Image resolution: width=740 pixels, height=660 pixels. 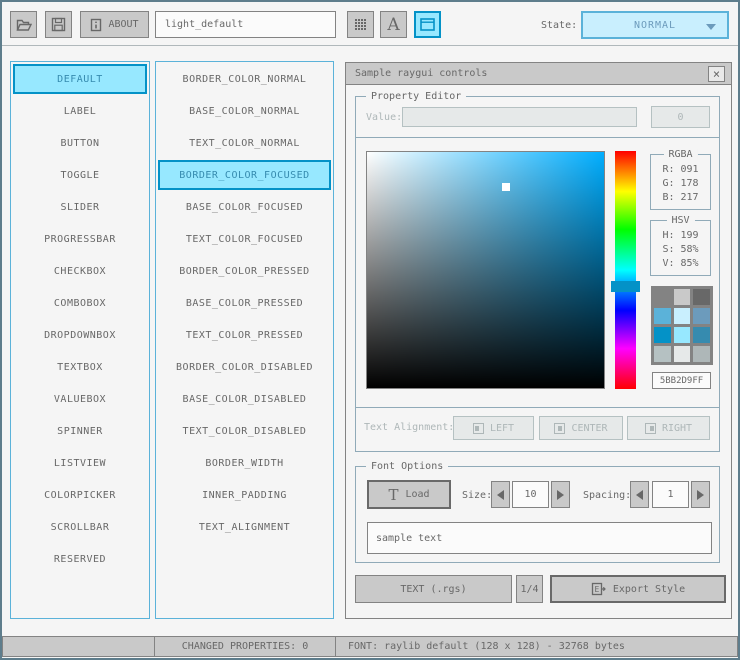 I want to click on property-item-base_color_pressed: BASE_COLOR_PRESSED, so click(x=244, y=303).